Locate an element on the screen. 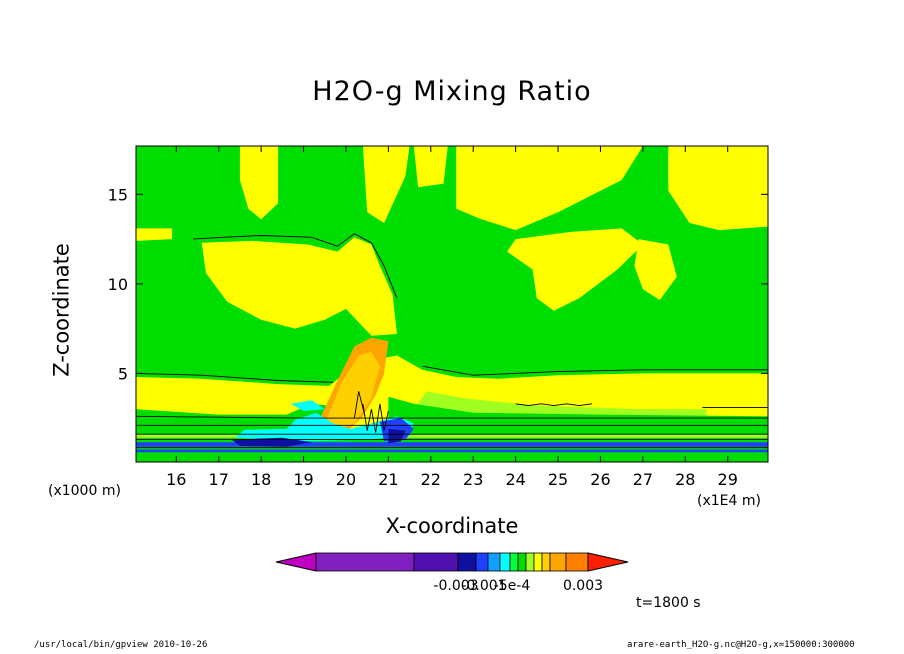  x-tick-label: 27 is located at coordinates (643, 479).